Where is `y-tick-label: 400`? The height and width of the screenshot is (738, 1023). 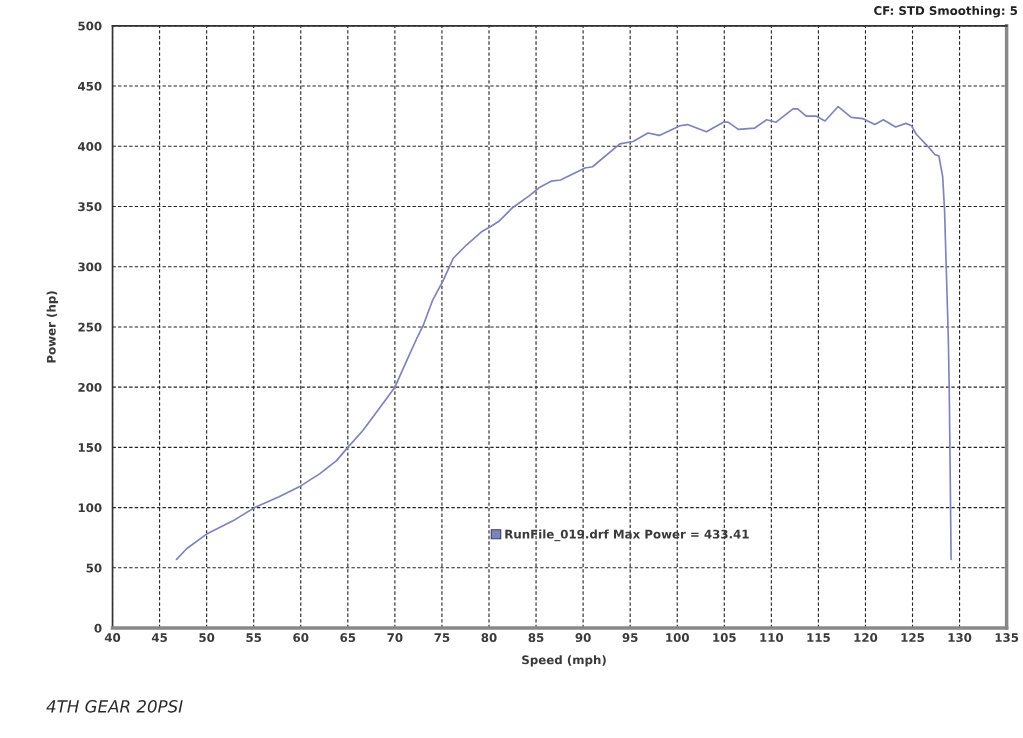 y-tick-label: 400 is located at coordinates (90, 146).